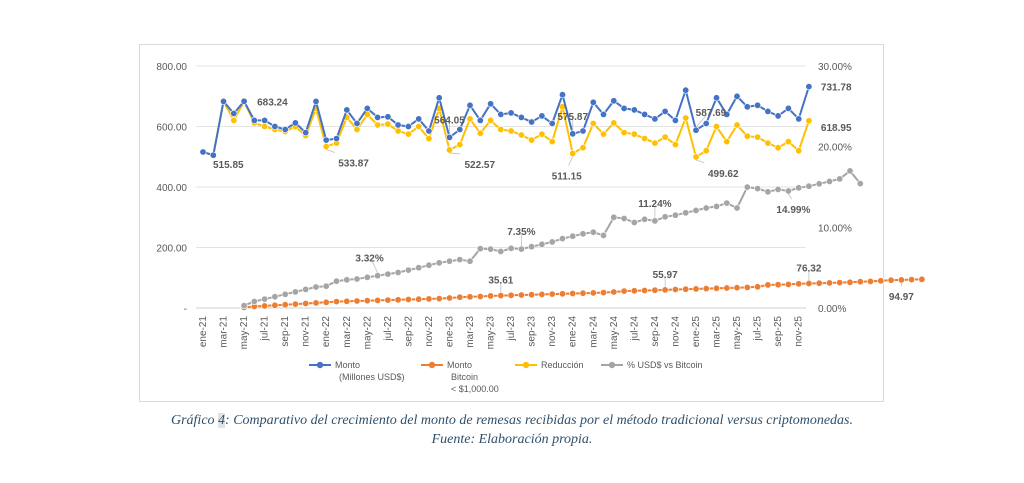 The height and width of the screenshot is (483, 1024). Describe the element at coordinates (228, 165) in the screenshot. I see `data-label: 515.85` at that location.